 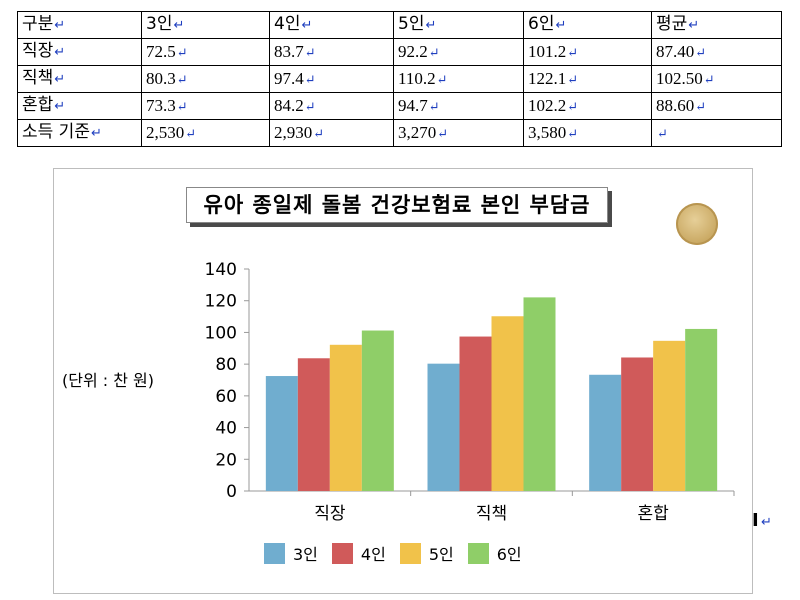 What do you see at coordinates (79, 133) in the screenshot?
I see `table-cell: 소득 기준↵` at bounding box center [79, 133].